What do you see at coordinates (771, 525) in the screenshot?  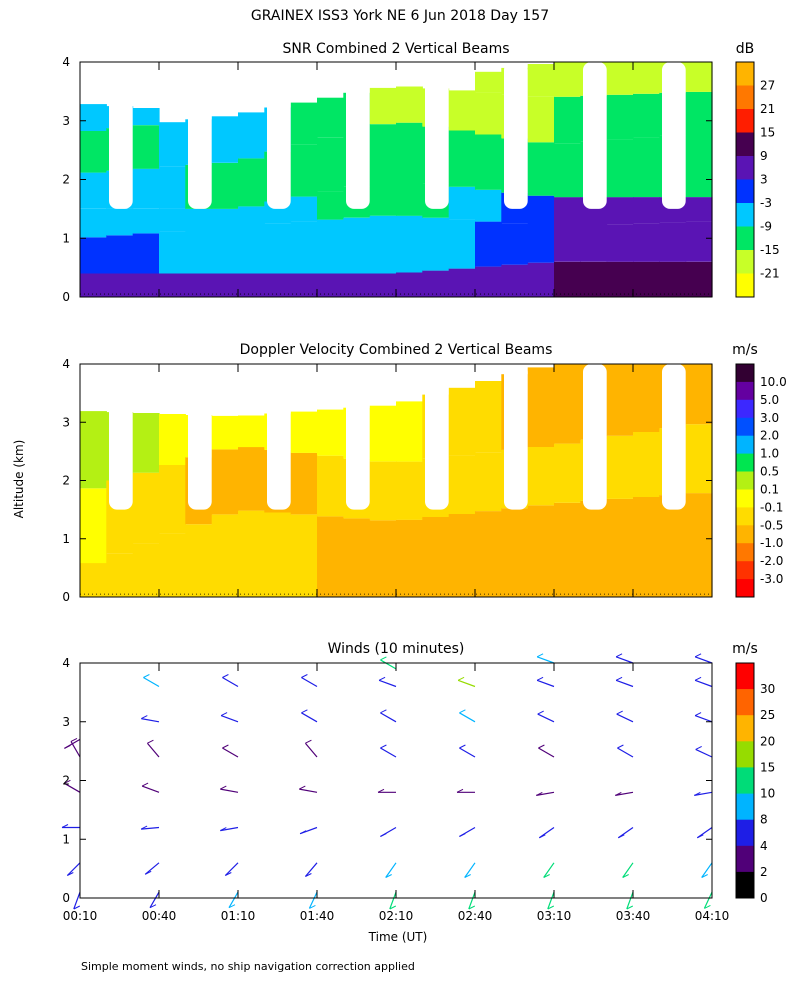 I see `colorbar-label: -0.5` at bounding box center [771, 525].